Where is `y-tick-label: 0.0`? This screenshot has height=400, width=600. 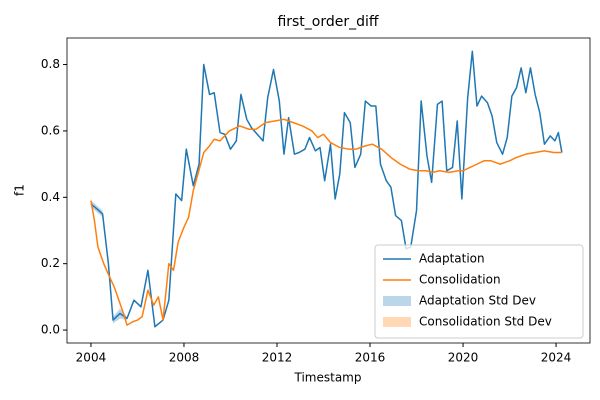
y-tick-label: 0.0 is located at coordinates (50, 330).